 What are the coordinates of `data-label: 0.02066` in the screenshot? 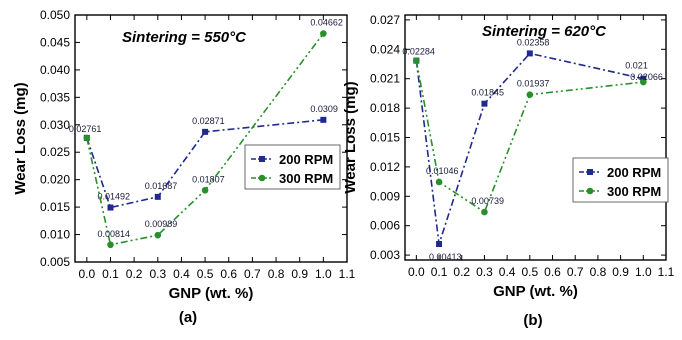 It's located at (646, 77).